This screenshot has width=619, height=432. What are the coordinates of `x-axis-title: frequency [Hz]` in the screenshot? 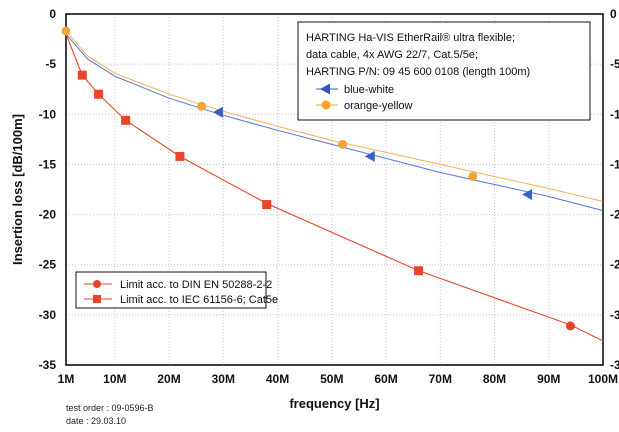 It's located at (334, 403).